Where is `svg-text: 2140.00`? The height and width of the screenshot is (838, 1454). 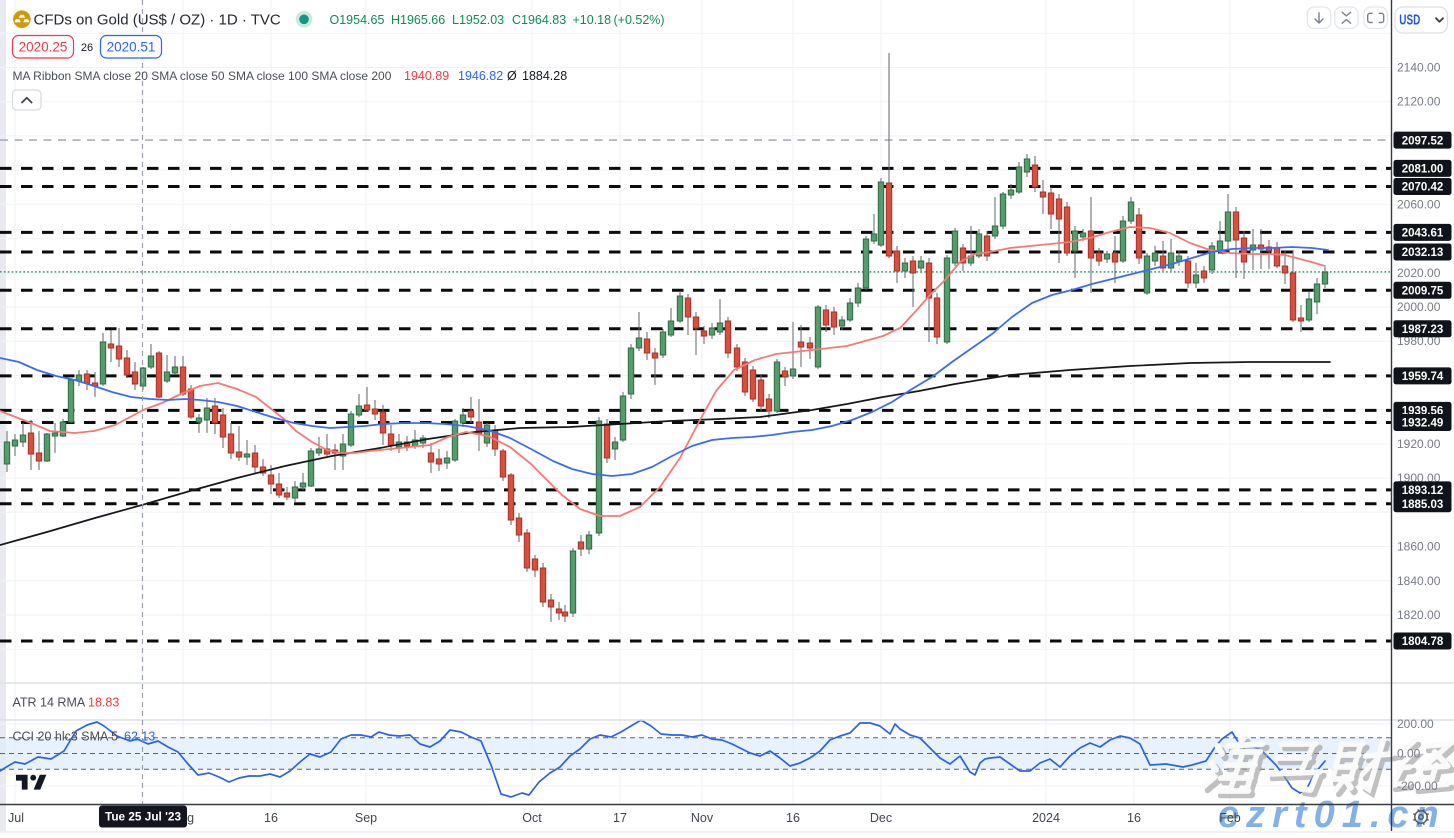
svg-text: 2140.00 is located at coordinates (1419, 68).